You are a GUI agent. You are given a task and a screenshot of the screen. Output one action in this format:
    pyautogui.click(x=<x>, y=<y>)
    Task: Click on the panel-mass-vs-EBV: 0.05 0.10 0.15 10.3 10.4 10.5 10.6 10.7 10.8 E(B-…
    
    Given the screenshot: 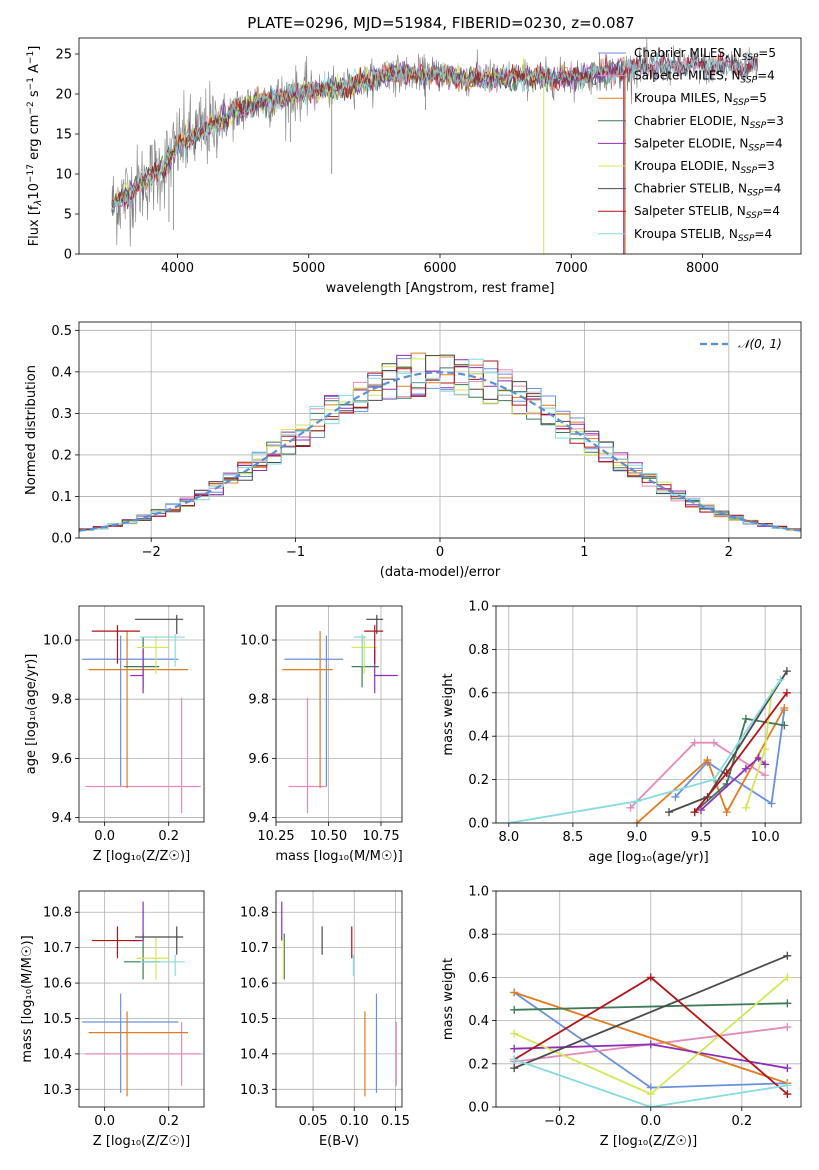 What is the action you would take?
    pyautogui.click(x=325, y=1019)
    